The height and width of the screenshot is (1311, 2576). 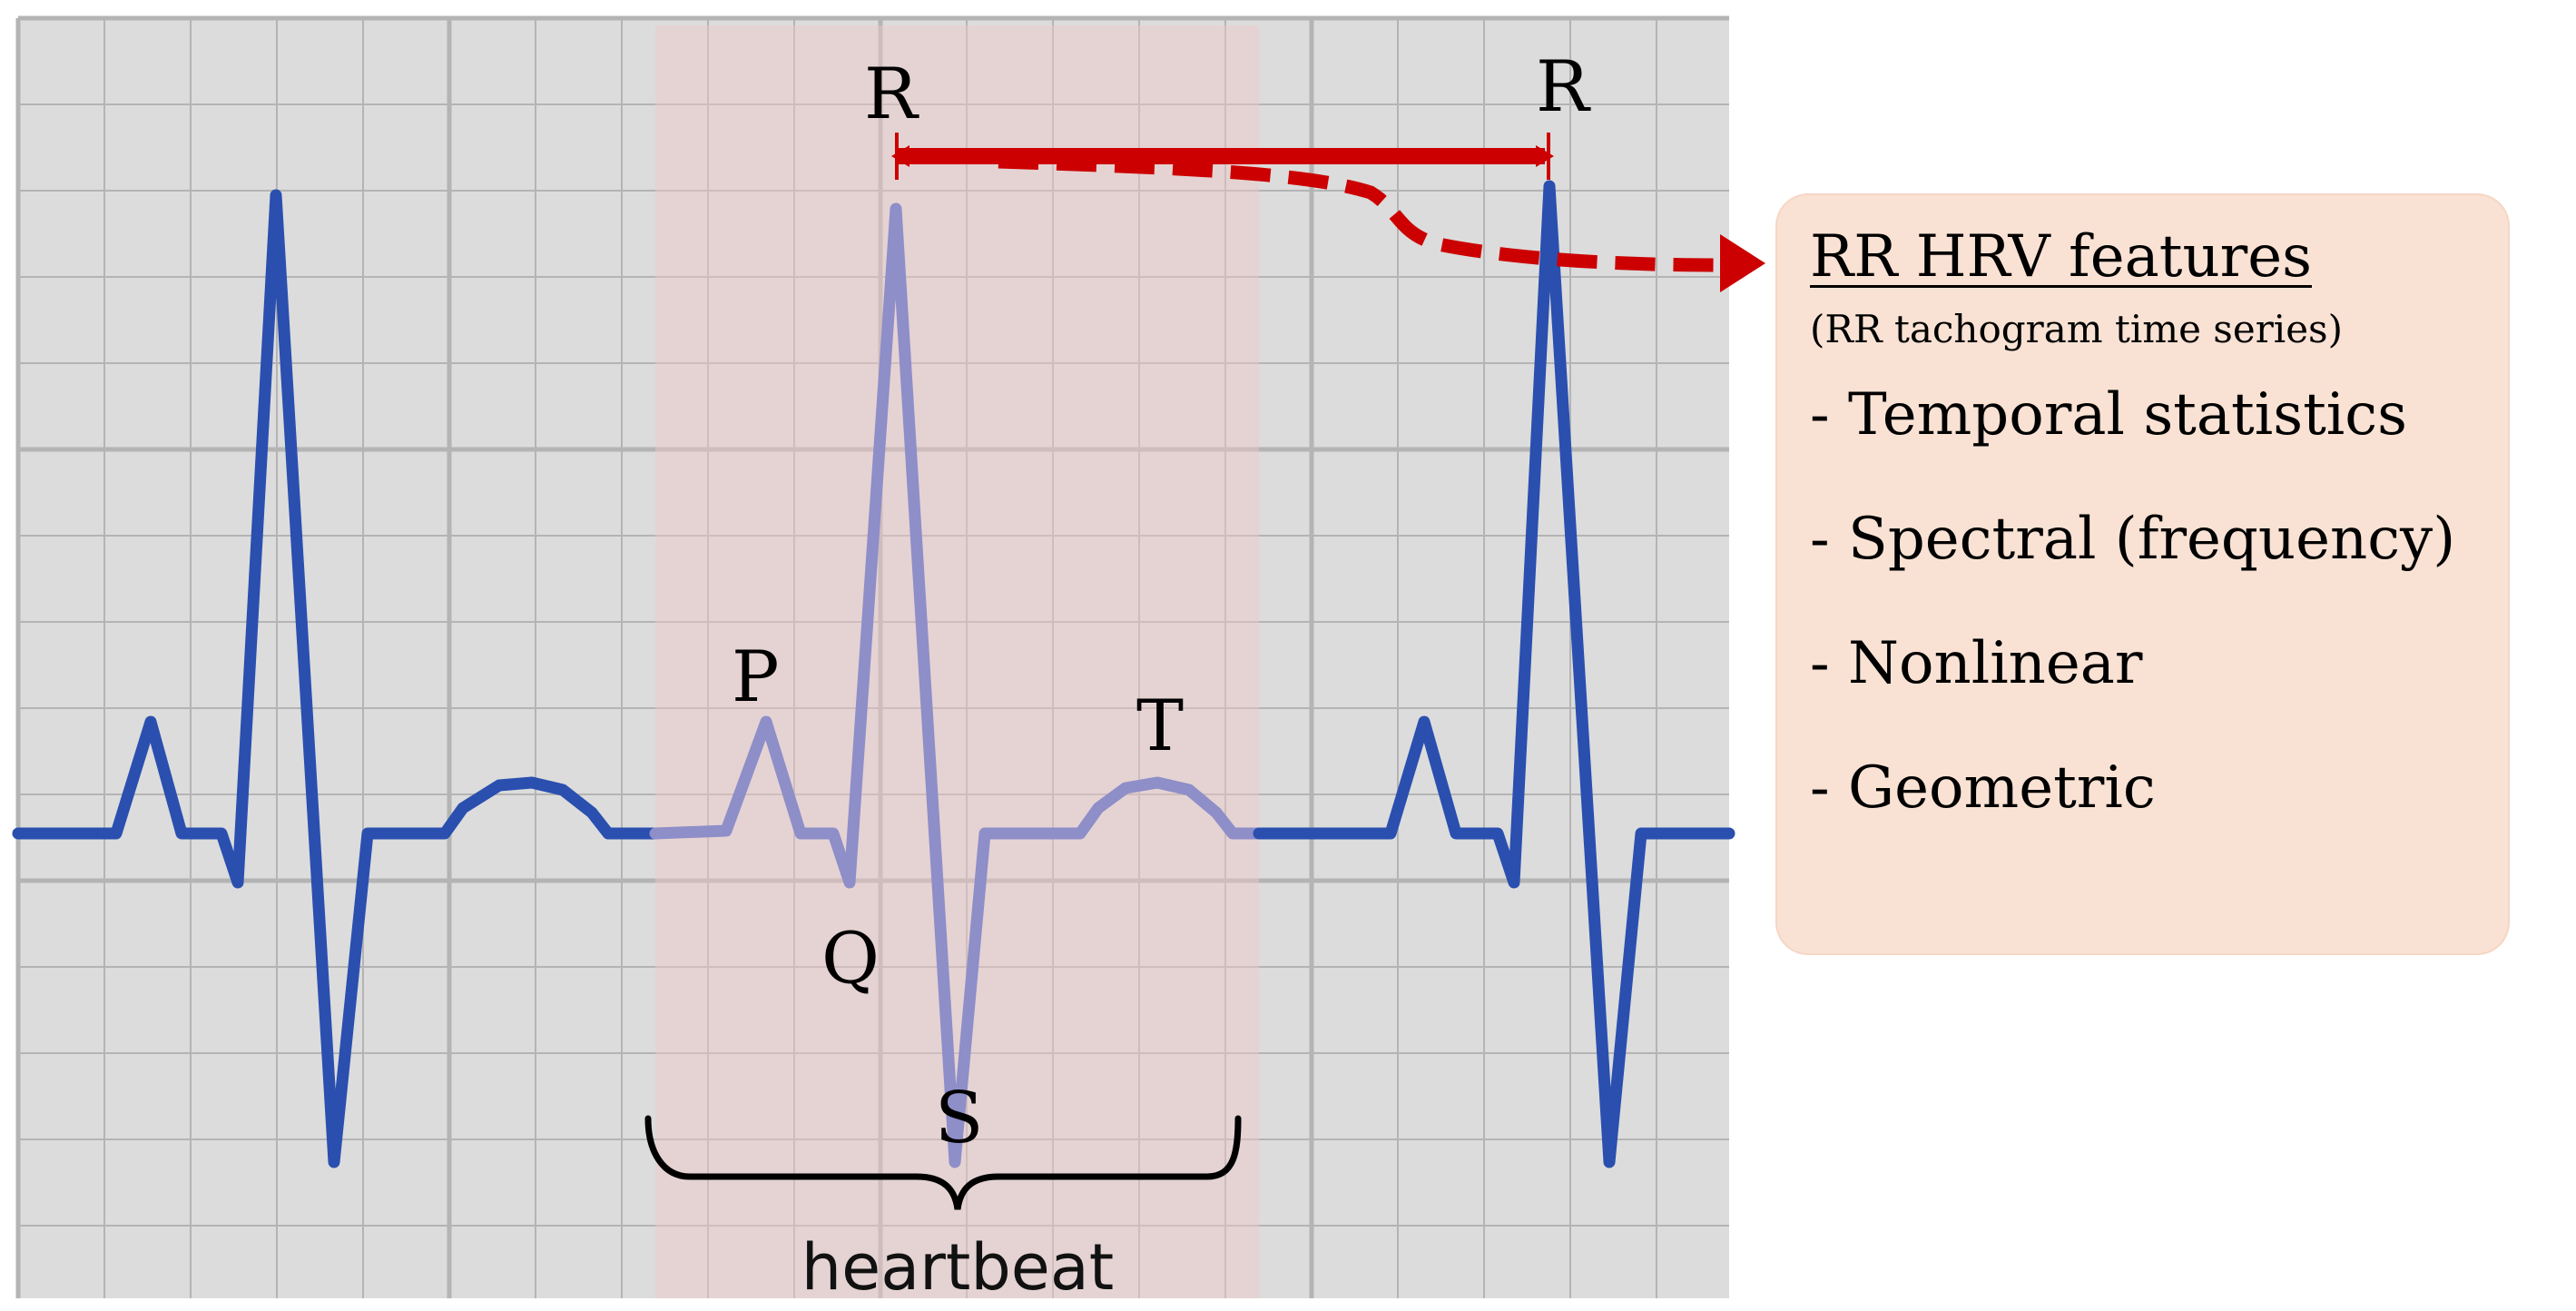 I want to click on s-wave-label: S, so click(x=959, y=1119).